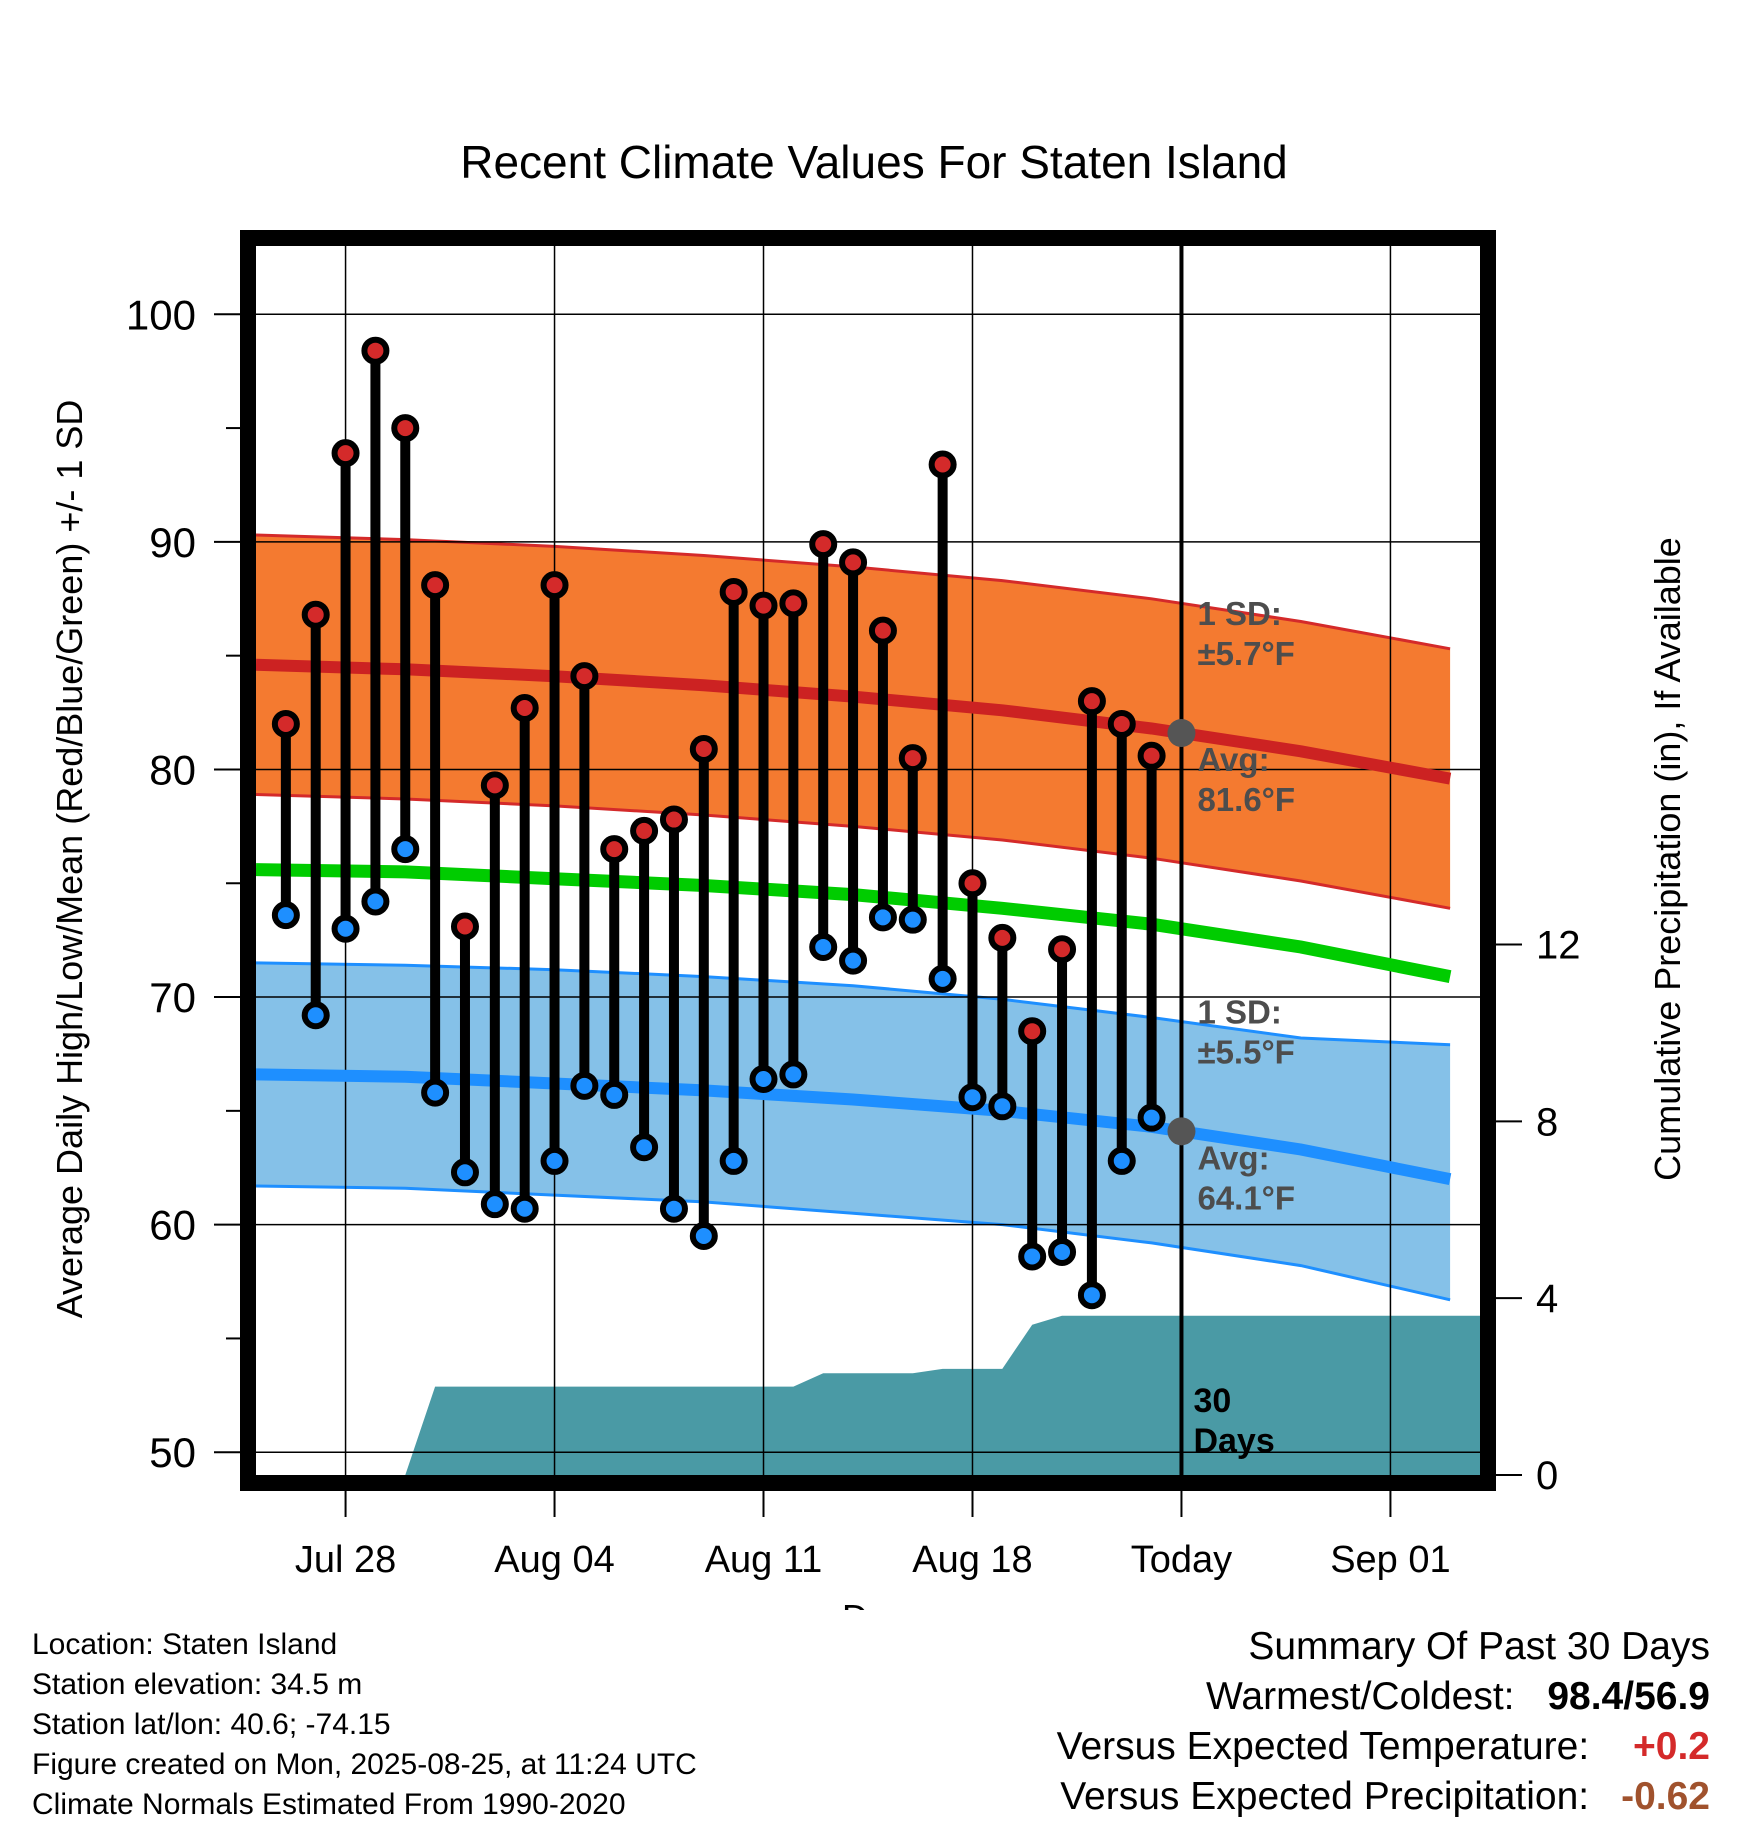 The image size is (1748, 1828). Describe the element at coordinates (1671, 1746) in the screenshot. I see `temp-anomaly-value: +0.2` at that location.